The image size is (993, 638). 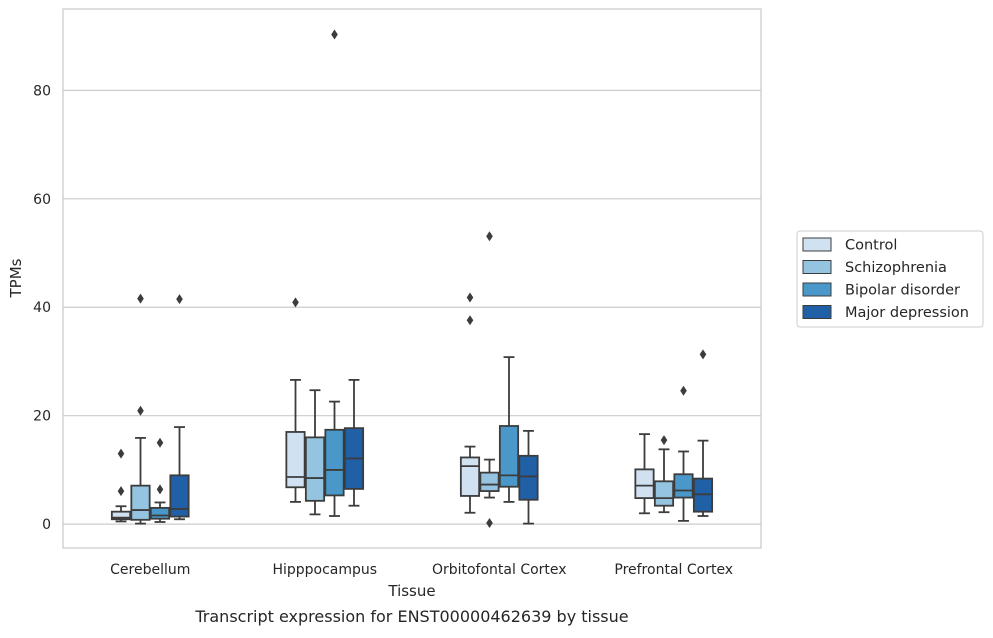 What do you see at coordinates (150, 570) in the screenshot?
I see `x-tick-label: Cerebellum` at bounding box center [150, 570].